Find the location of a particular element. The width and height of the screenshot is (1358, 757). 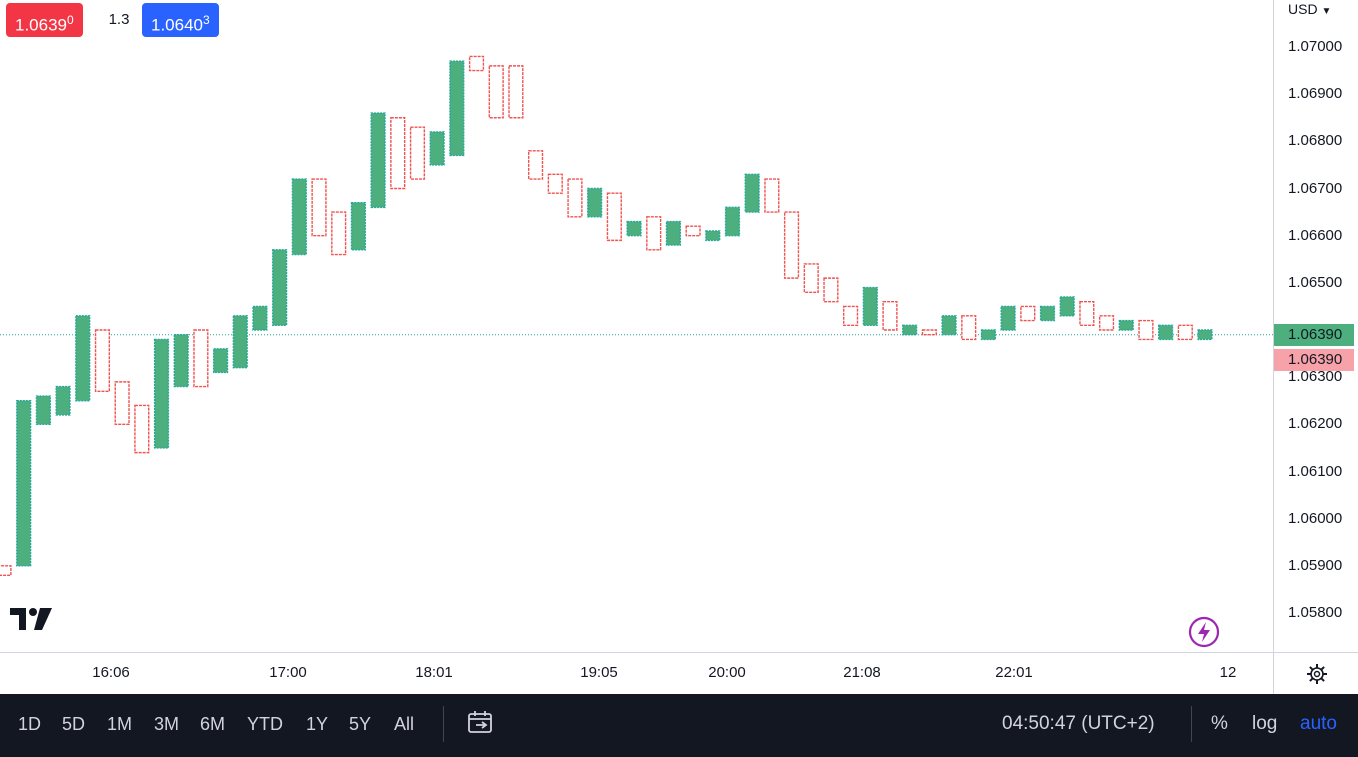

tradingview-logo is located at coordinates (34, 621).